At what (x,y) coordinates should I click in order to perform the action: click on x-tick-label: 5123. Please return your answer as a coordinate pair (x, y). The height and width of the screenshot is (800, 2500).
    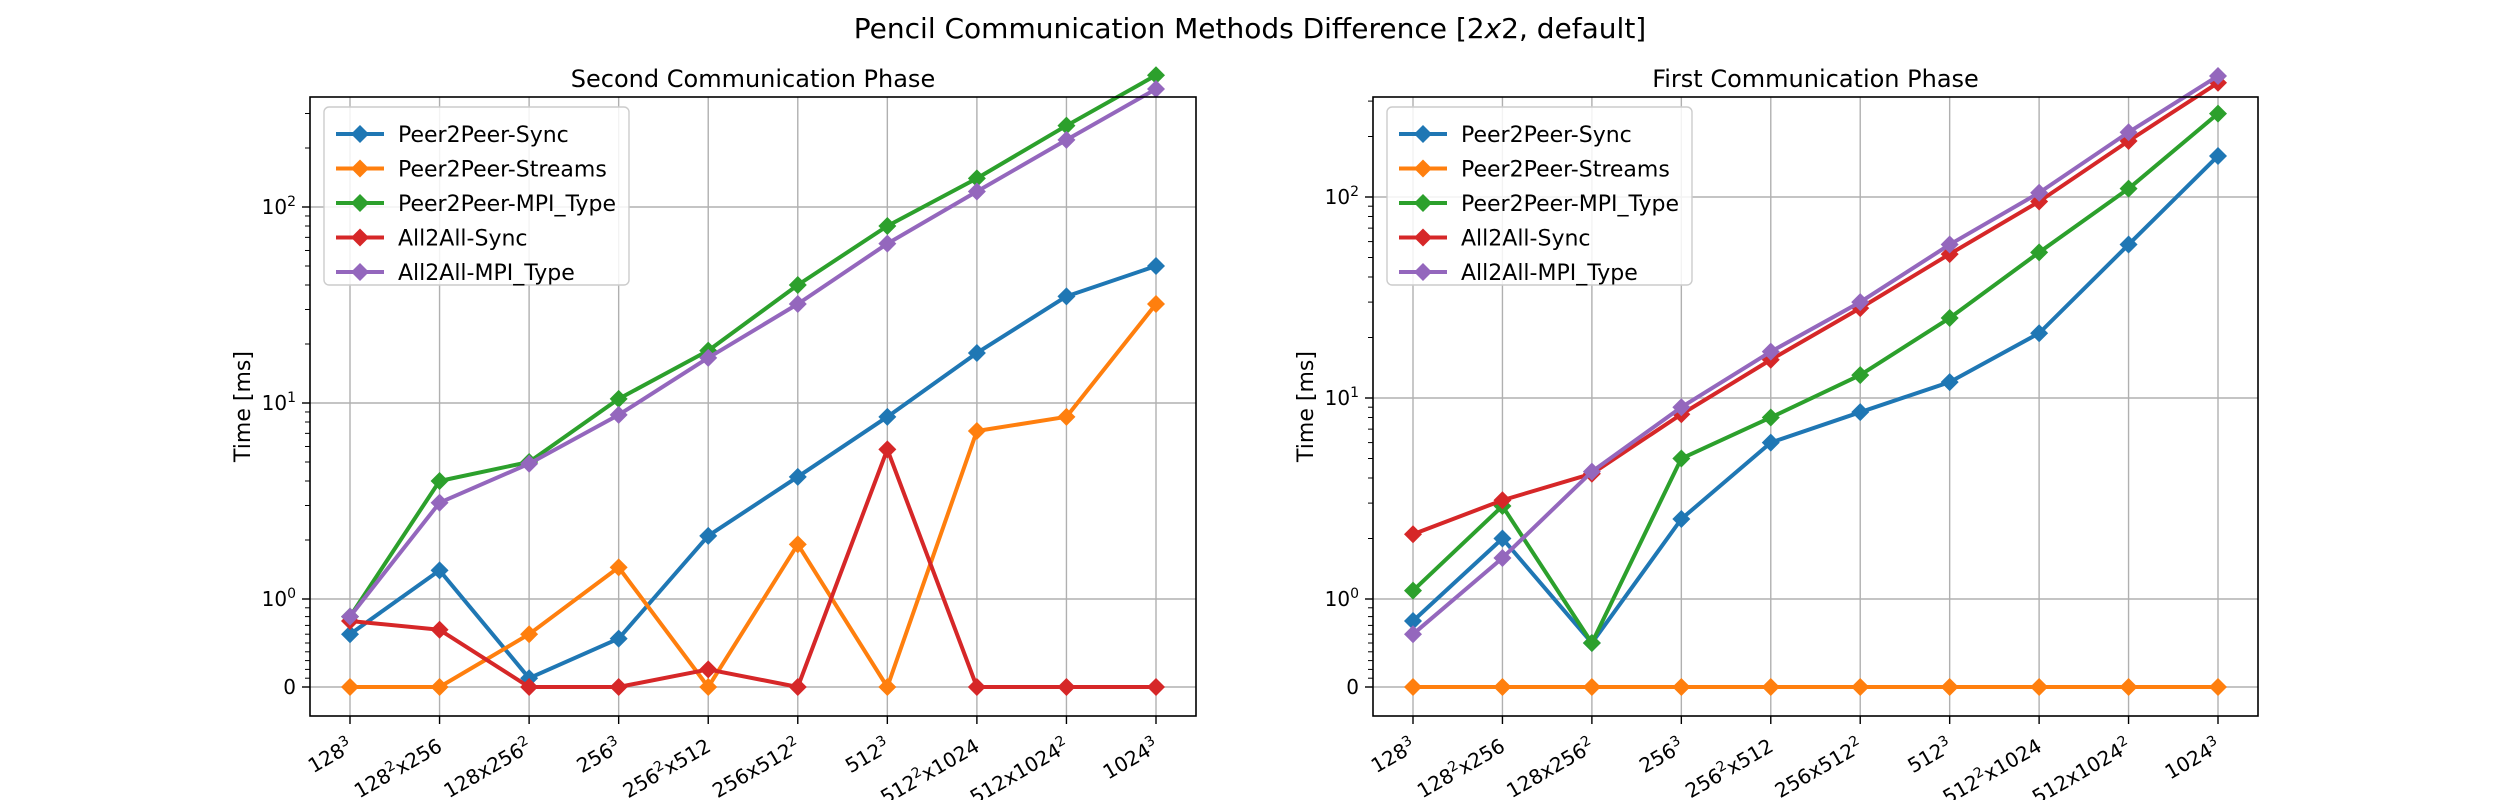
    Looking at the image, I should click on (1929, 755).